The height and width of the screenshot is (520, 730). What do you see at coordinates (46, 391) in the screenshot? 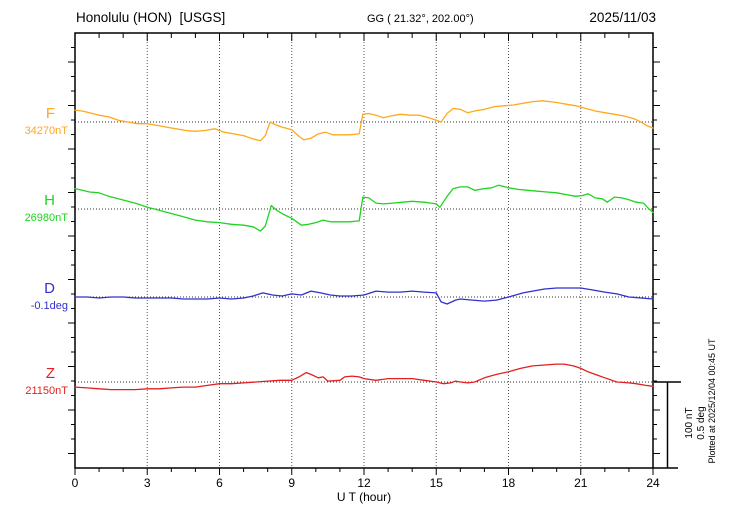
I see `trace-baseline-value-Z: 21150nT` at bounding box center [46, 391].